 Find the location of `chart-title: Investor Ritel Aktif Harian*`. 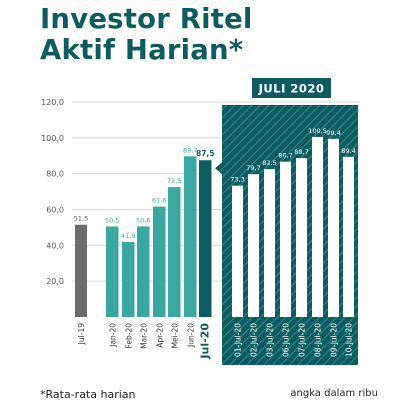

chart-title: Investor Ritel Aktif Harian* is located at coordinates (146, 35).